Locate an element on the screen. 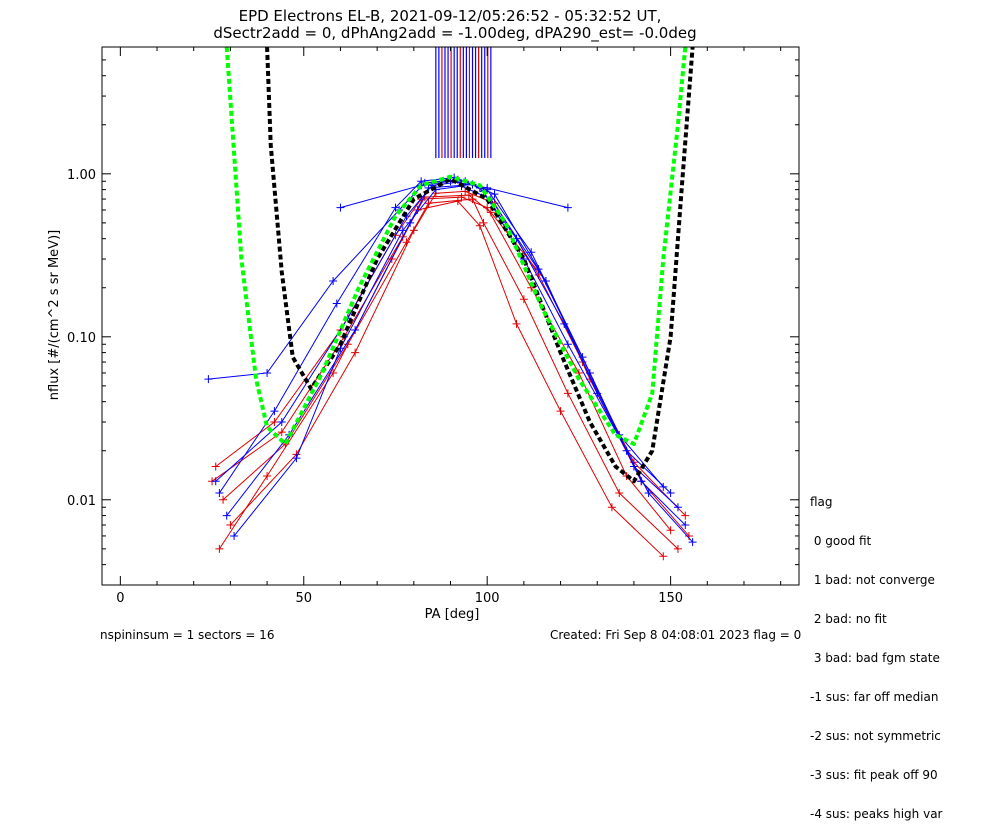 This screenshot has height=834, width=1000. y-axis-label: nflux [#/(cm^2 s sr MeV)] is located at coordinates (54, 315).